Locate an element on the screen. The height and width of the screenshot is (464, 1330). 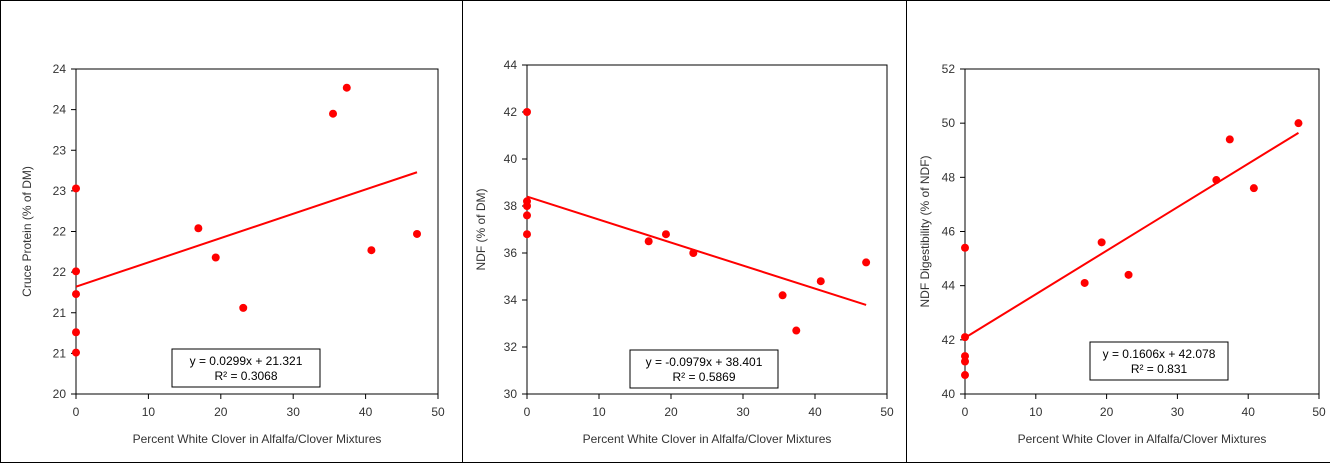
y-tick-label: 32 is located at coordinates (511, 347).